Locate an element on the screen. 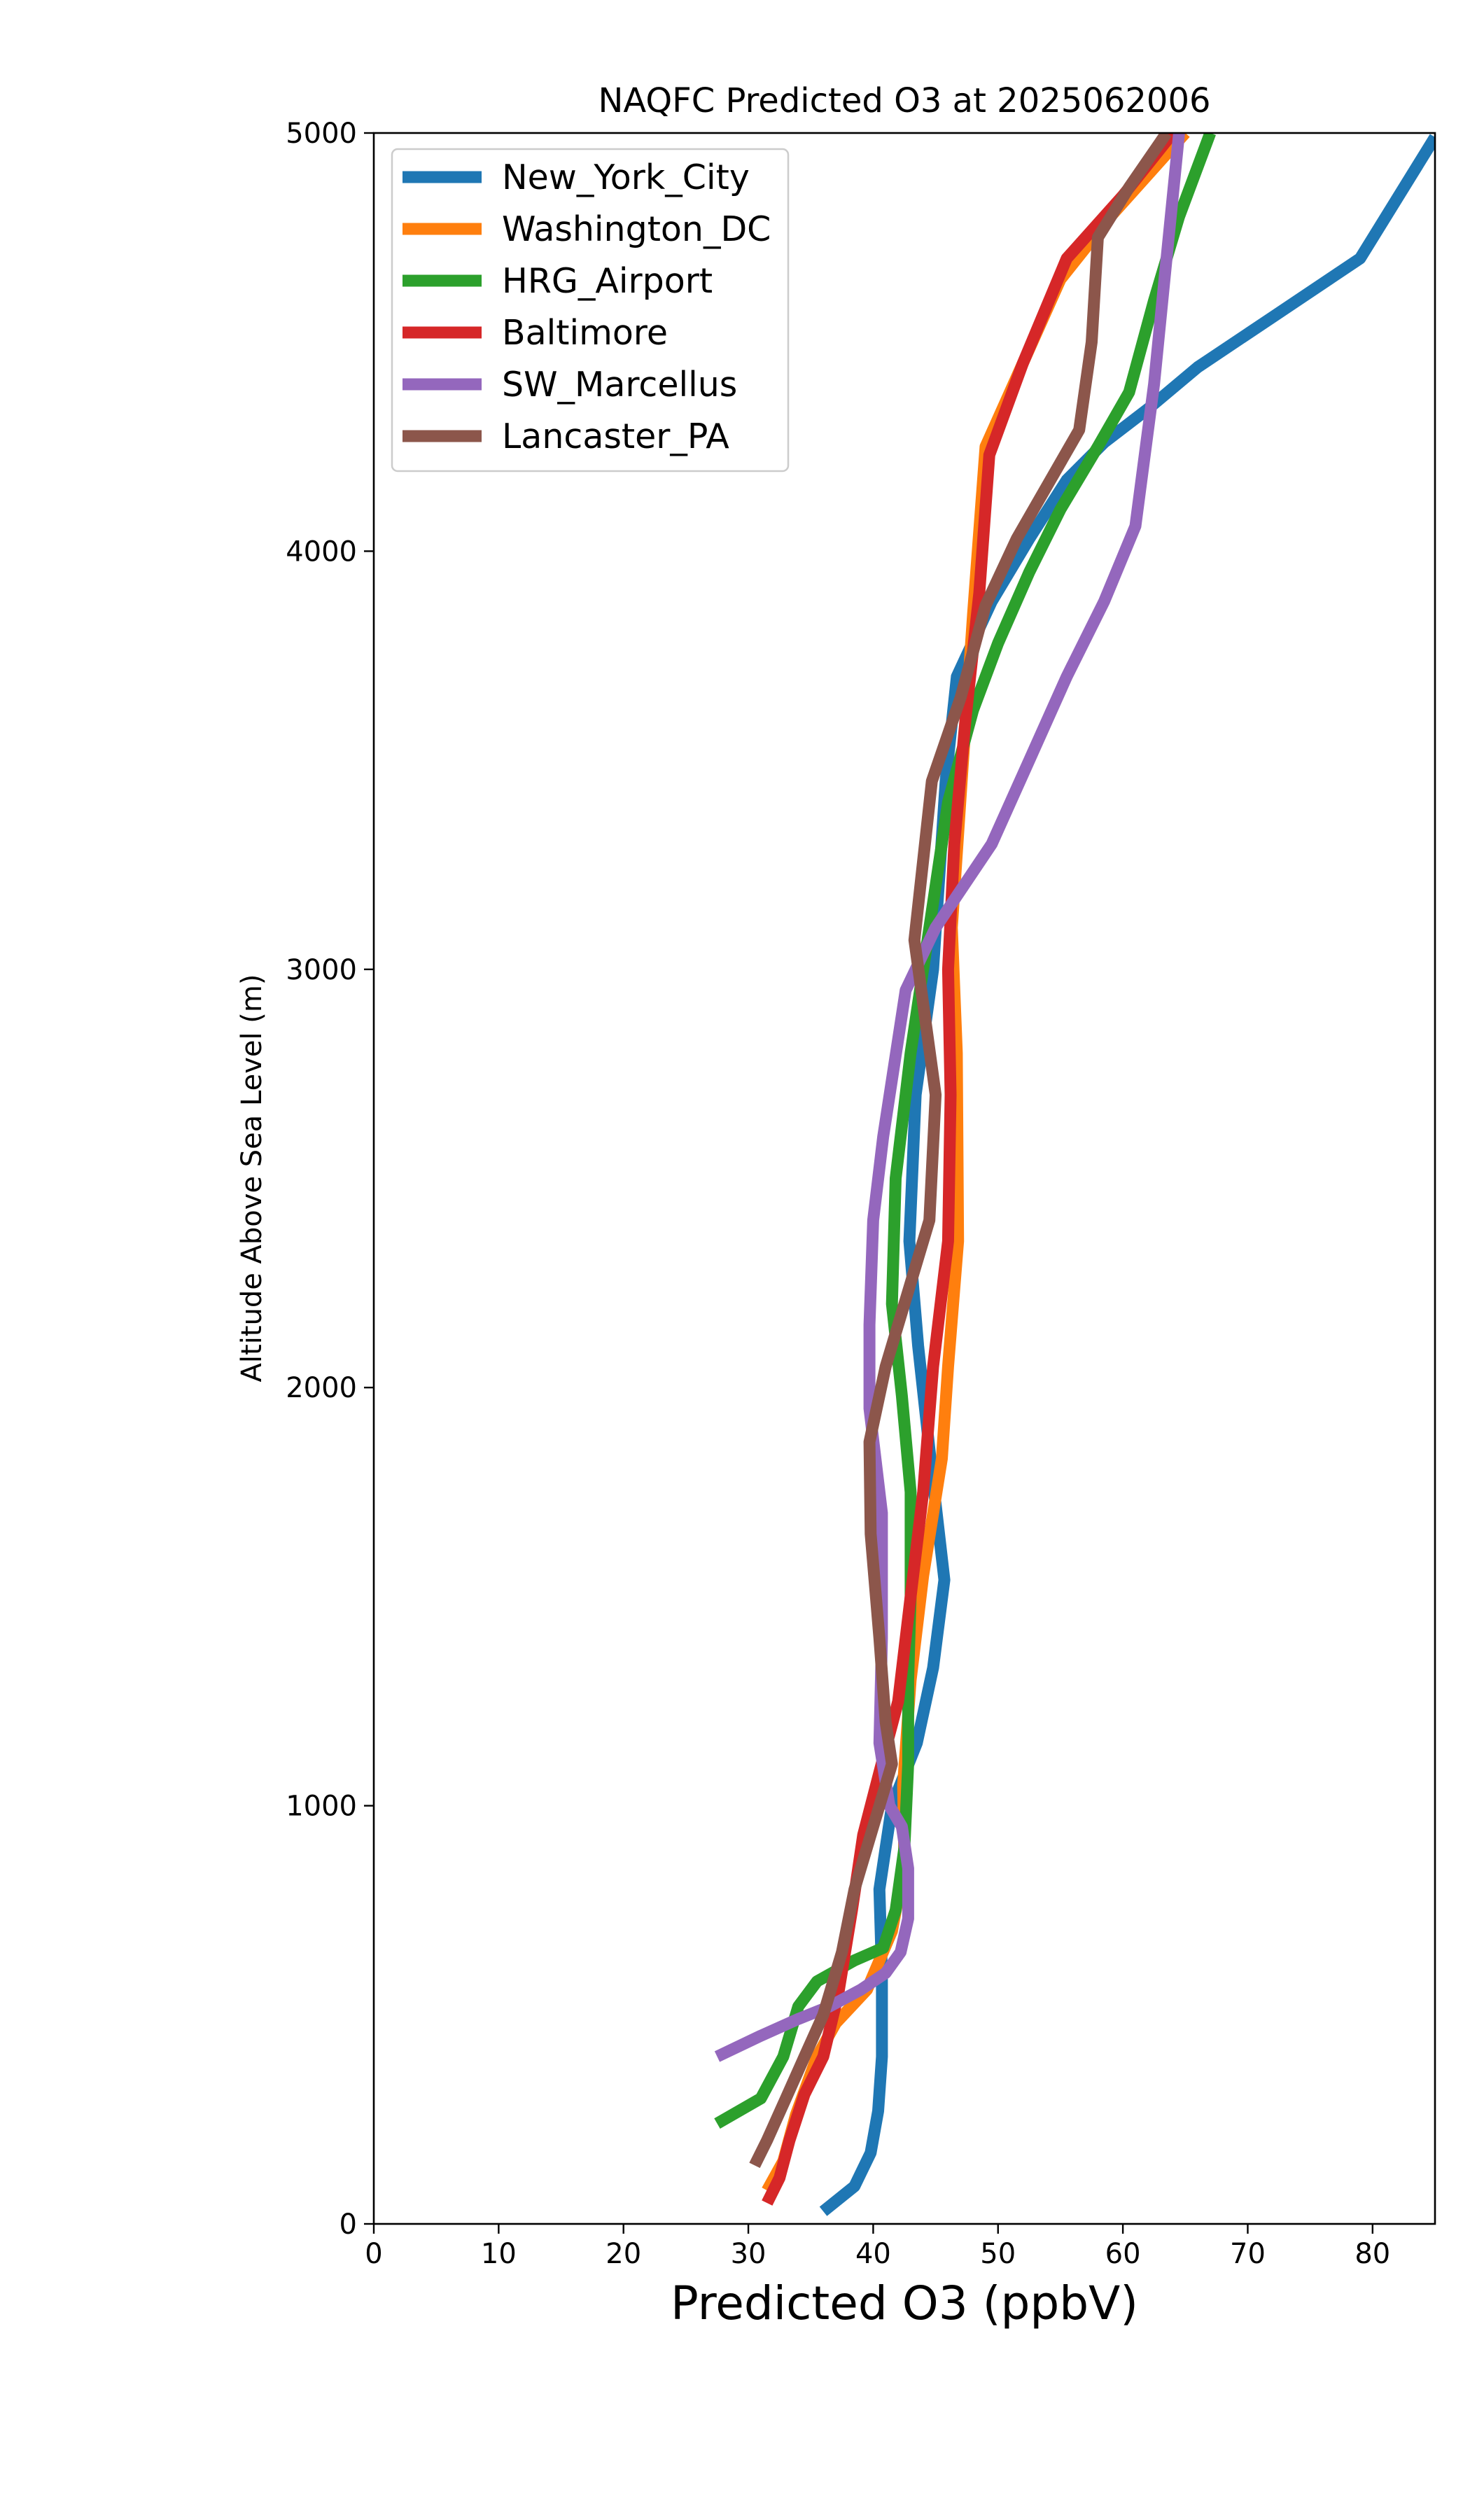  chart-title: NAQFC Predicted O3 at 2025062006 is located at coordinates (904, 100).